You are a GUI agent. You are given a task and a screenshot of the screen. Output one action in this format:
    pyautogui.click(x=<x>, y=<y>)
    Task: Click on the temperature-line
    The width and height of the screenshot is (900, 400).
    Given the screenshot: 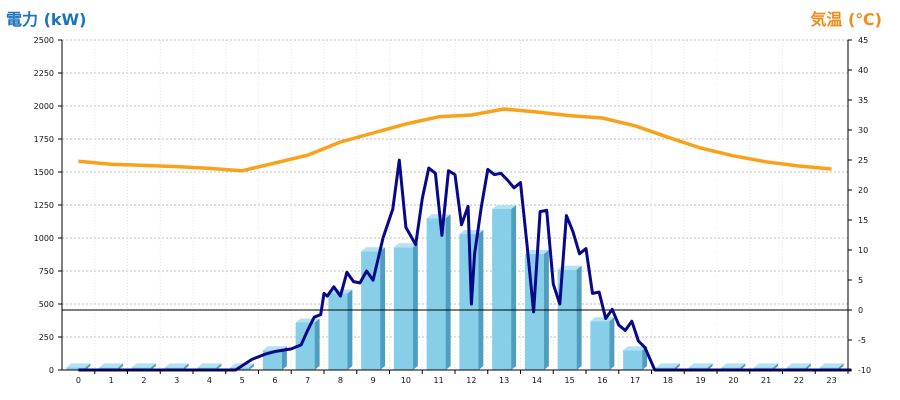 What is the action you would take?
    pyautogui.click(x=455, y=140)
    